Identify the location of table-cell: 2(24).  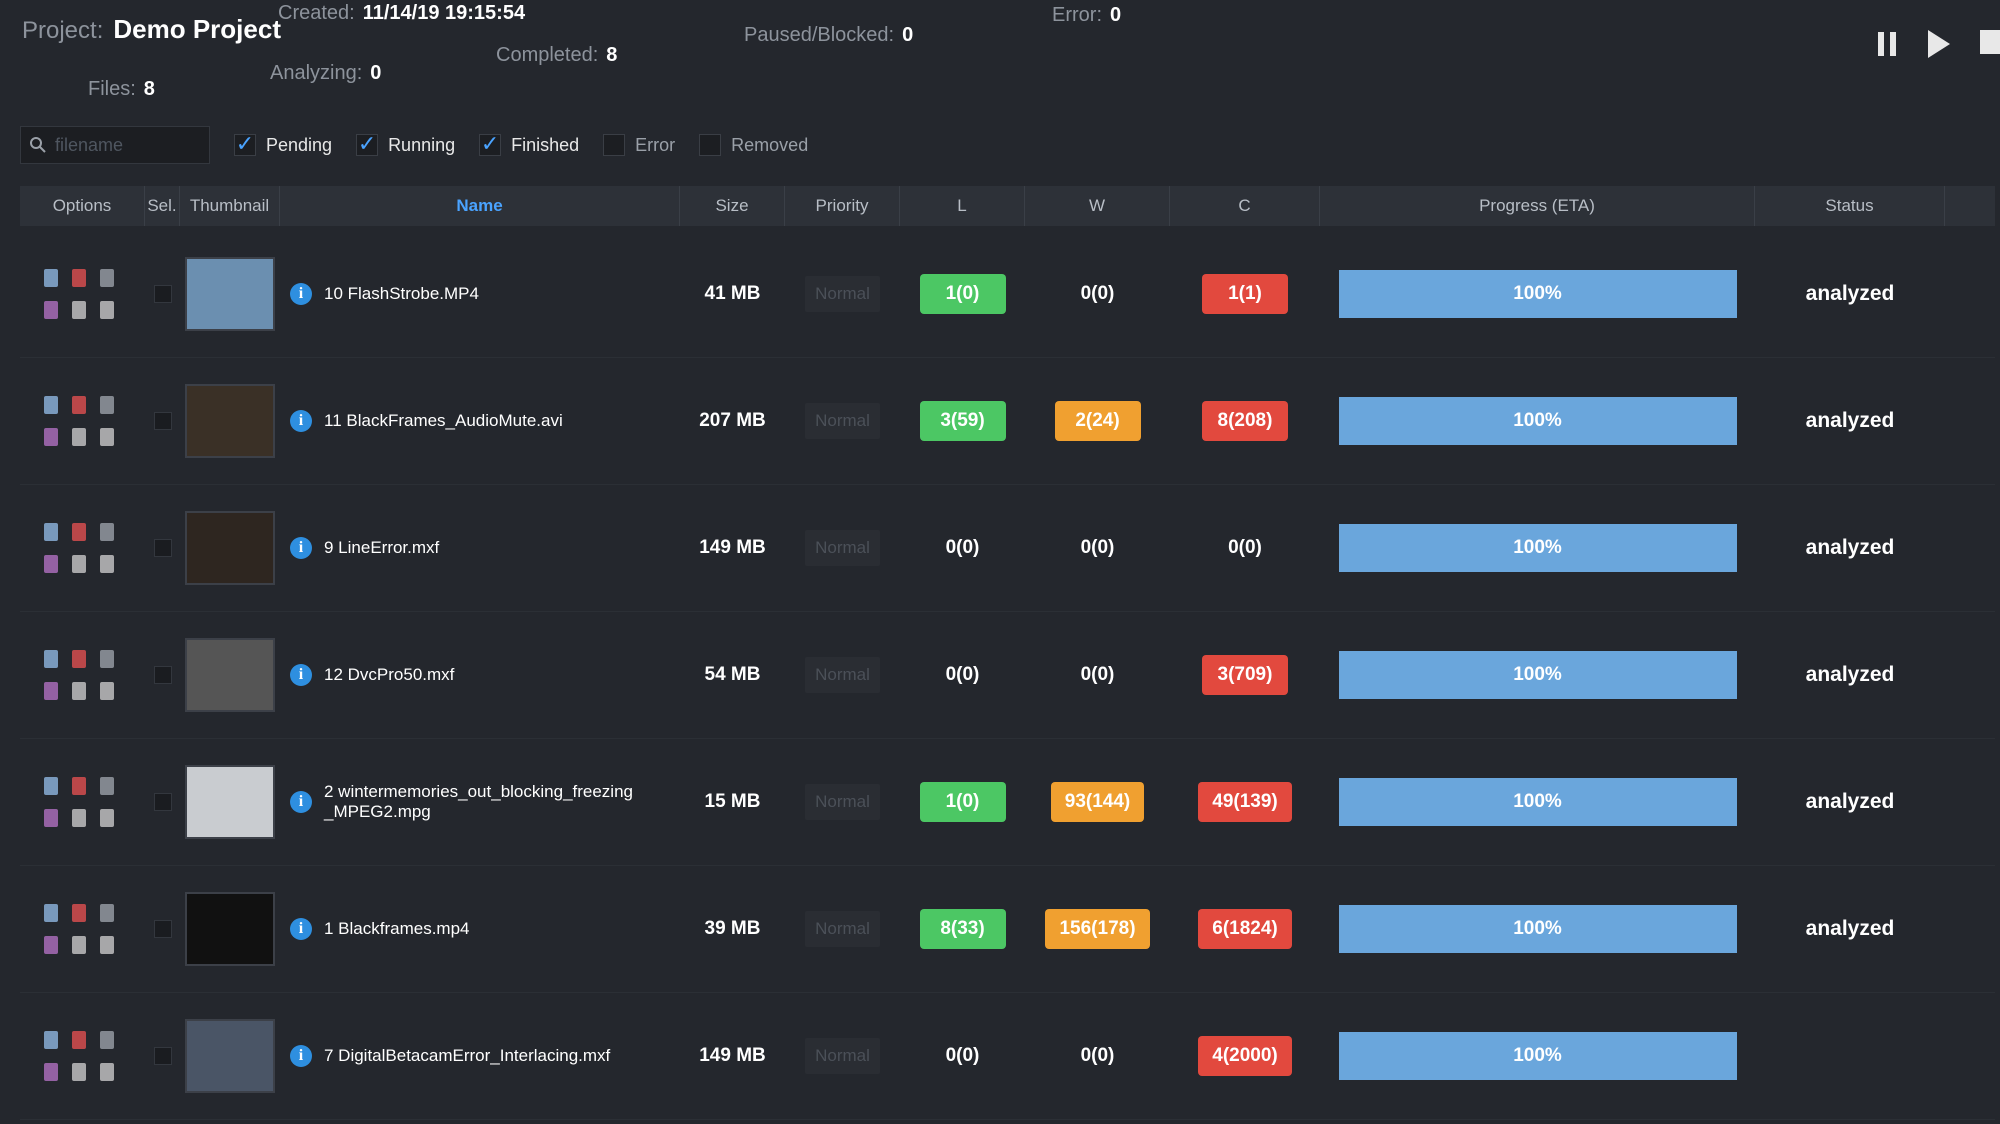
(1097, 420).